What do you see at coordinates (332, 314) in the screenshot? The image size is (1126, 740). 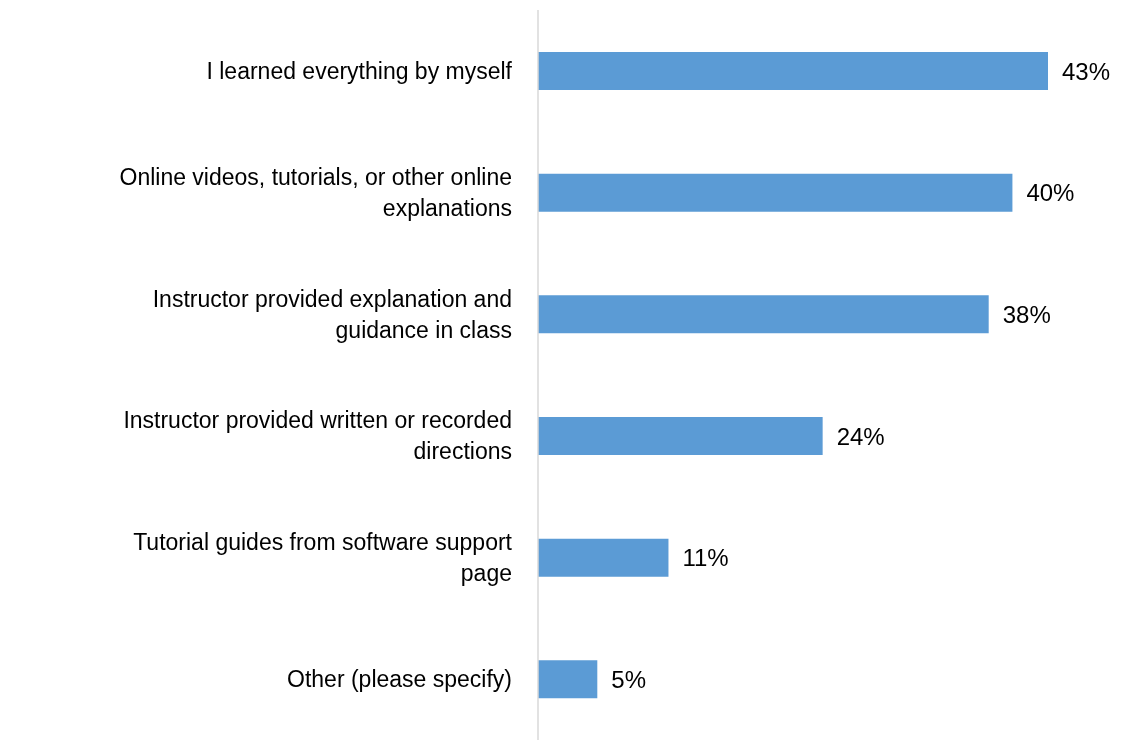 I see `y-tick-label: Instructor provided explanation and guidance in class` at bounding box center [332, 314].